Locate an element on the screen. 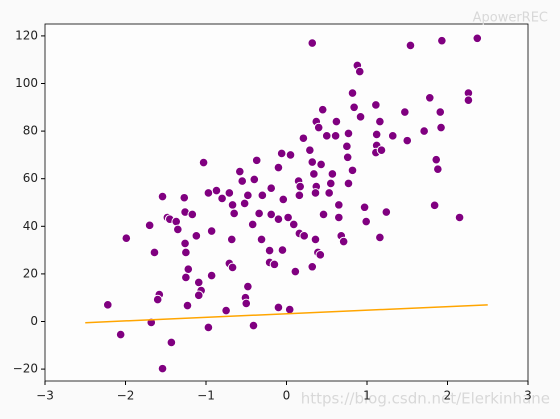 The height and width of the screenshot is (419, 560). y-tick-label: 100 is located at coordinates (26, 83).